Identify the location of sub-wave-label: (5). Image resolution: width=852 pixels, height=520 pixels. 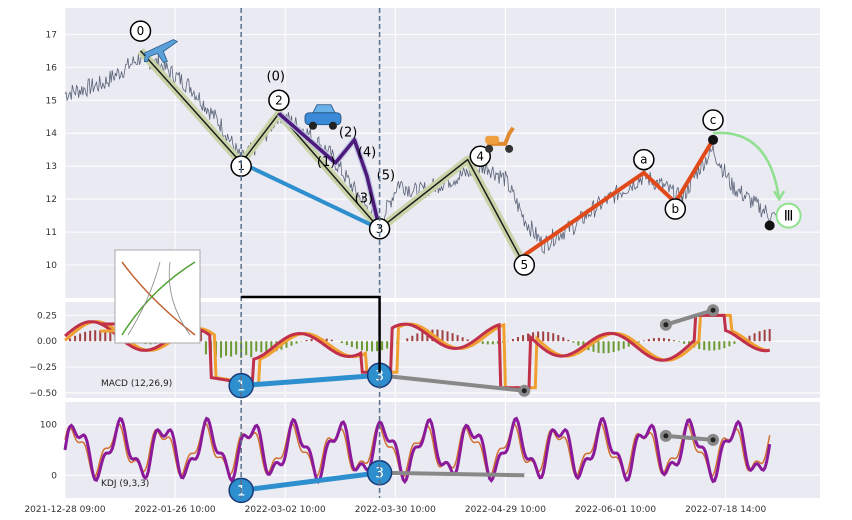
(386, 175).